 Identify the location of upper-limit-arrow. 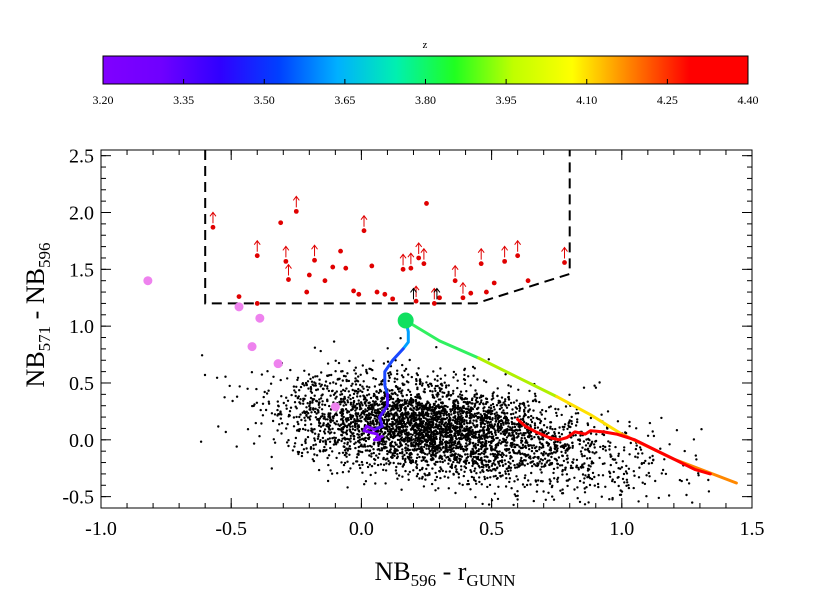
(288, 269).